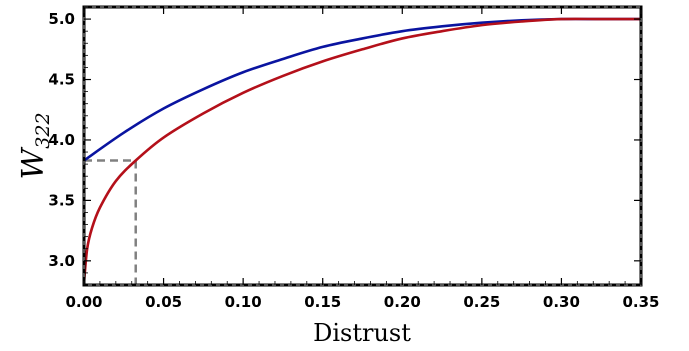  I want to click on x-tick-label: 0.00, so click(83, 302).